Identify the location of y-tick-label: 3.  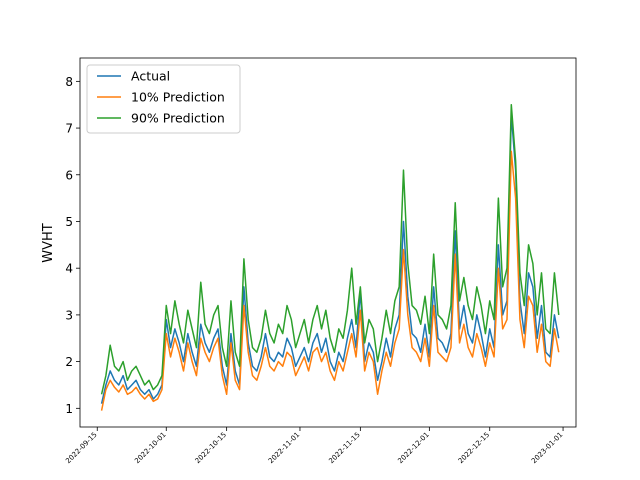
(69, 315).